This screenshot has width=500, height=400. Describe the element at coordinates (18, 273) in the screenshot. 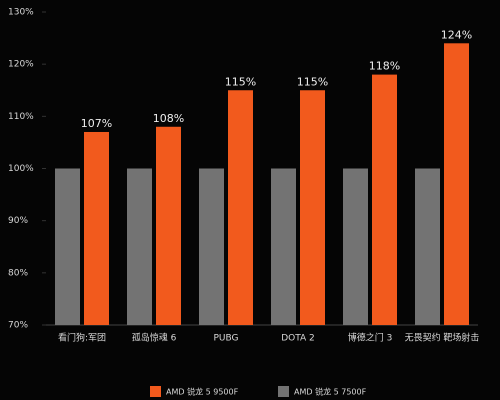

I see `y-tick-label: 80%` at that location.